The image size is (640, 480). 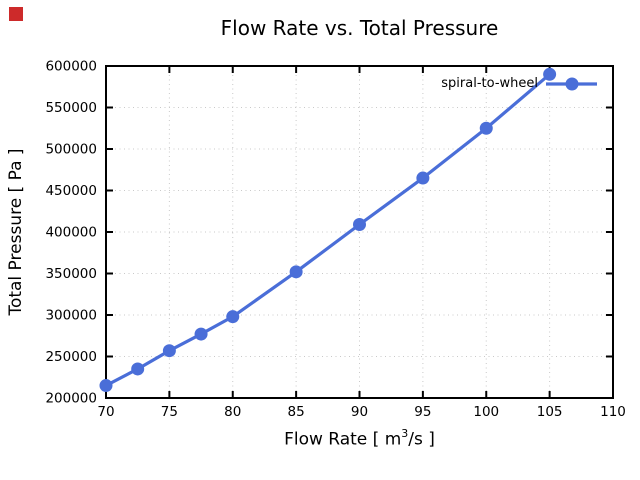 I want to click on x-tick-label: 80, so click(x=232, y=412).